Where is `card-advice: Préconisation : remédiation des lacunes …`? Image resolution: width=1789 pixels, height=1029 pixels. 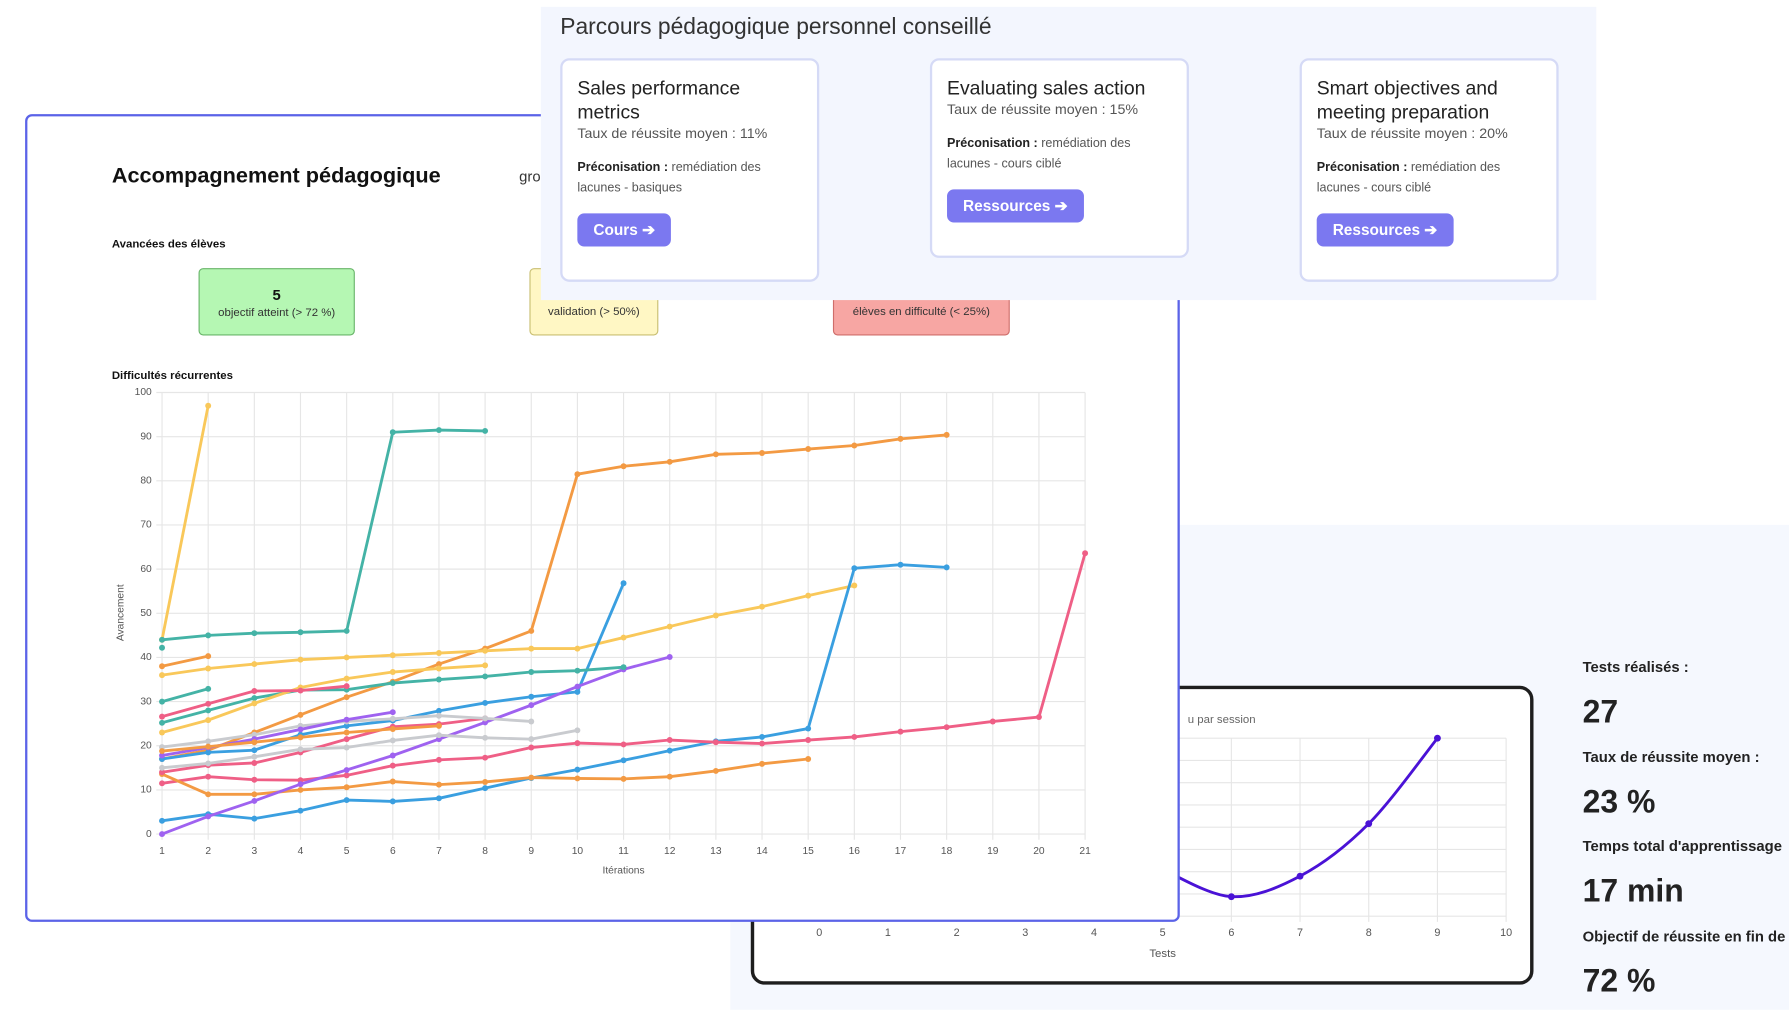 card-advice: Préconisation : remédiation des lacunes … is located at coordinates (1059, 153).